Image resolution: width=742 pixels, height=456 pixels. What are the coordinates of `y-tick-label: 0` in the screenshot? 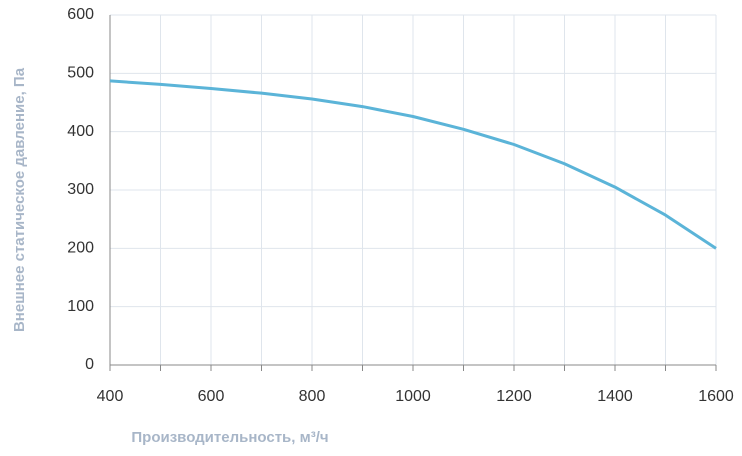 It's located at (89, 364).